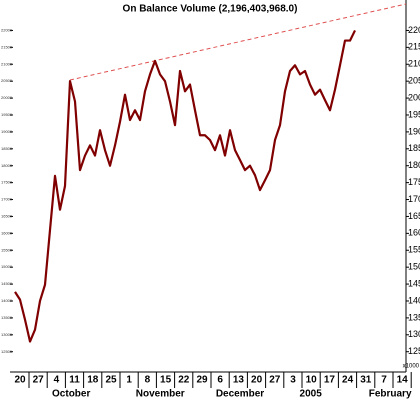 This screenshot has height=400, width=420. Describe the element at coordinates (57, 380) in the screenshot. I see `x-tick-label: 4` at that location.